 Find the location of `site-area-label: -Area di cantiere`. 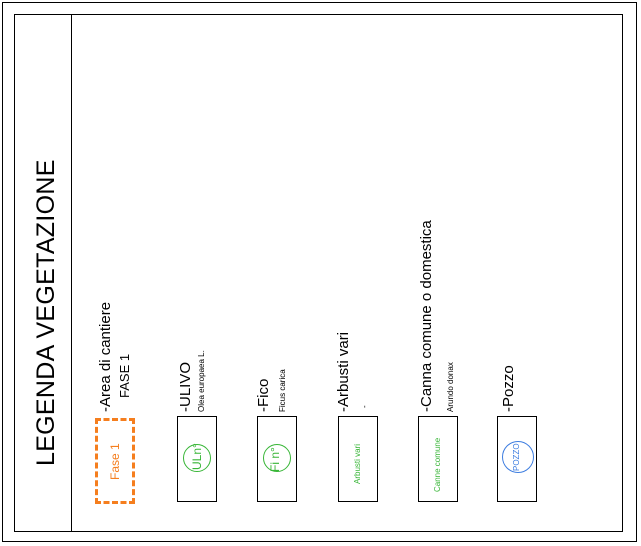

site-area-label: -Area di cantiere is located at coordinates (105, 356).